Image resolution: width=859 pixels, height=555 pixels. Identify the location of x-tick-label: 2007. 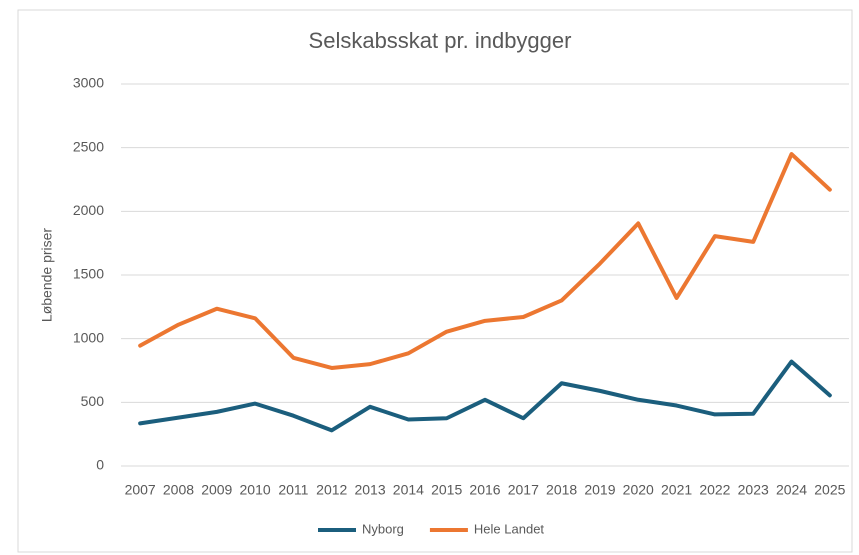
(140, 490).